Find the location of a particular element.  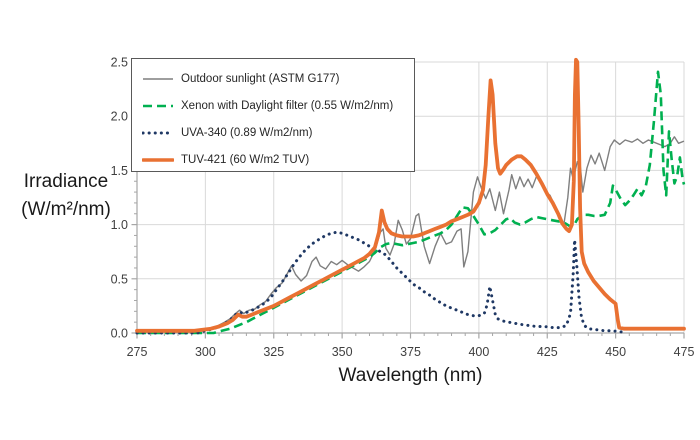

legend-line-sample-outdoor-sunlight is located at coordinates (158, 79).